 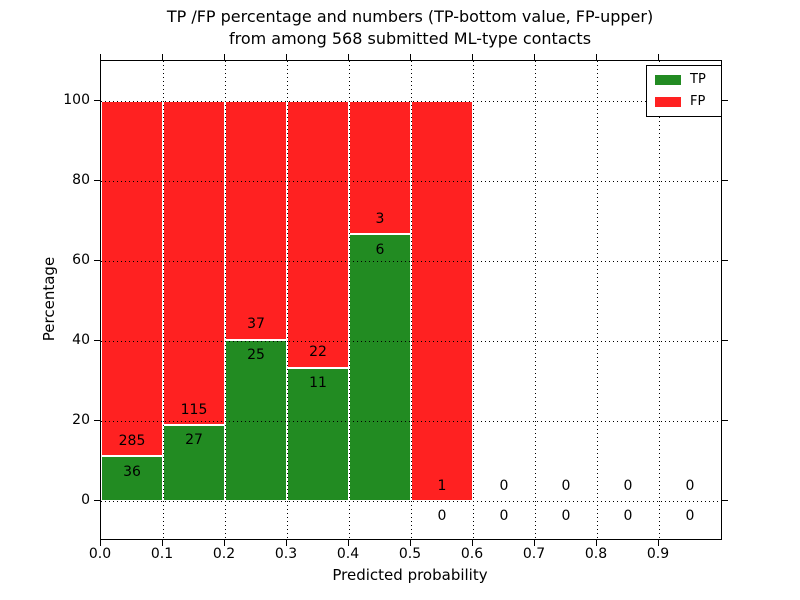 What do you see at coordinates (684, 91) in the screenshot?
I see `legend: TP FP` at bounding box center [684, 91].